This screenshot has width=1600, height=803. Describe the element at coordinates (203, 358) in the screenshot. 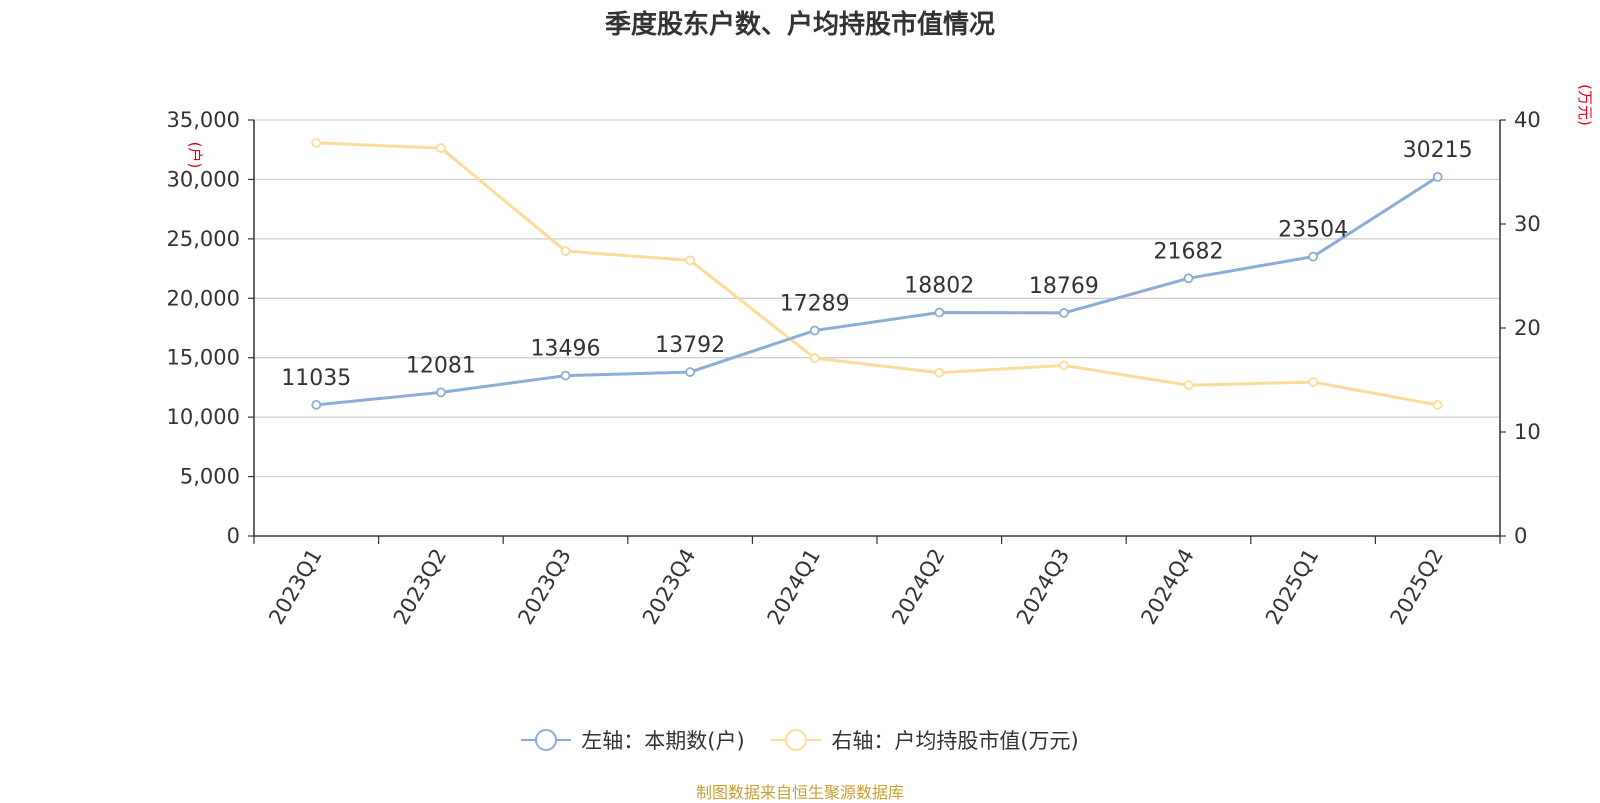

I see `left-axis-tick-label: 15,000` at that location.